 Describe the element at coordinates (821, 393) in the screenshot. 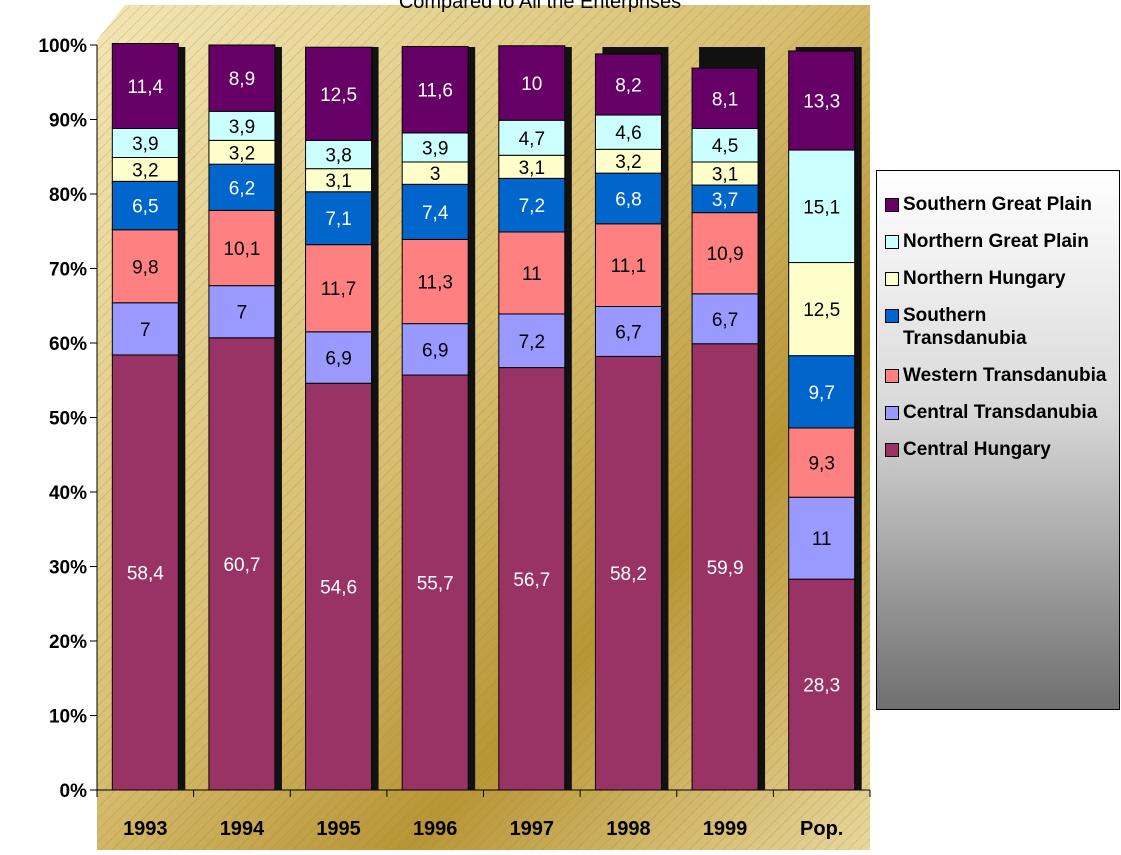

I see `data-label: 9,7` at that location.